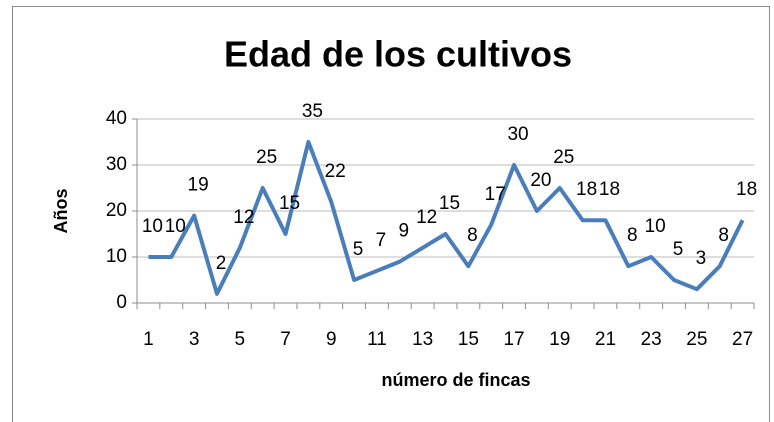 The width and height of the screenshot is (774, 422). I want to click on x-tick-label: 25, so click(696, 339).